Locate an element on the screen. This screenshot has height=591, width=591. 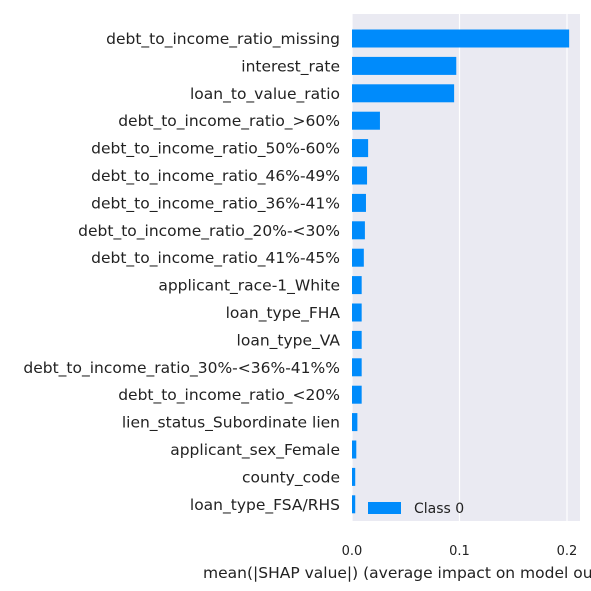
y-tick-label: loan_type_FHA is located at coordinates (283, 313).